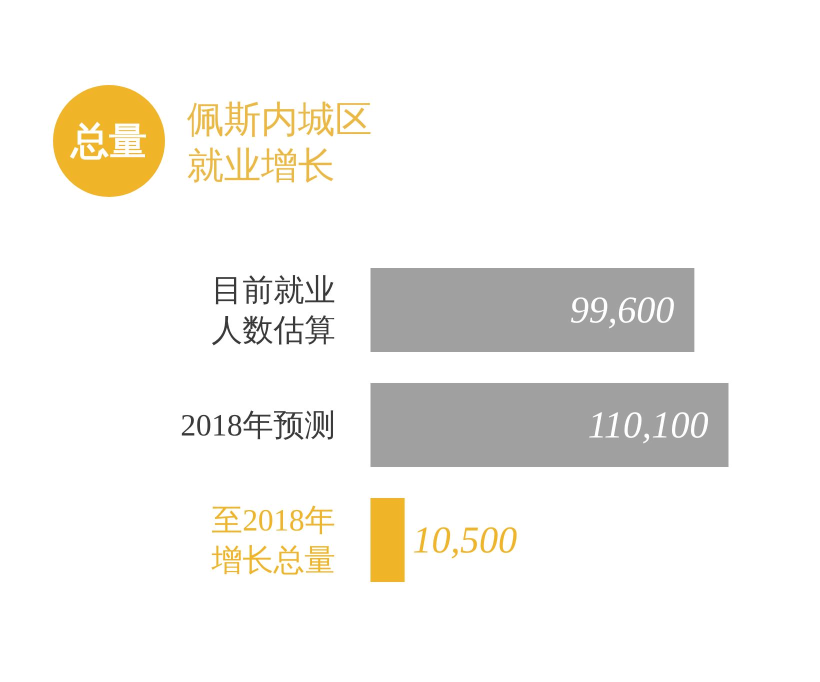 The width and height of the screenshot is (820, 682). What do you see at coordinates (274, 310) in the screenshot?
I see `y-tick-label: 目前就业人数估算` at bounding box center [274, 310].